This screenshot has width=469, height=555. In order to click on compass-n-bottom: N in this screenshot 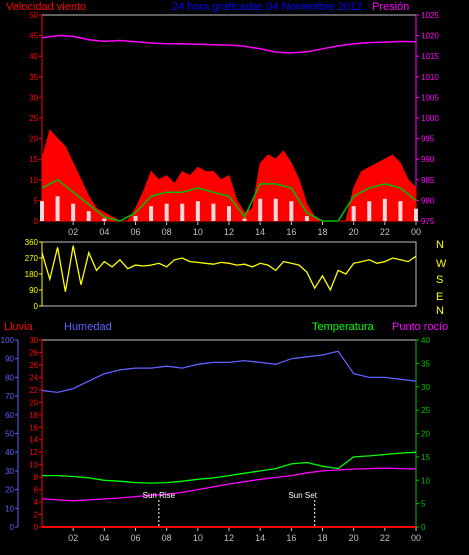, I will do `click(440, 311)`.